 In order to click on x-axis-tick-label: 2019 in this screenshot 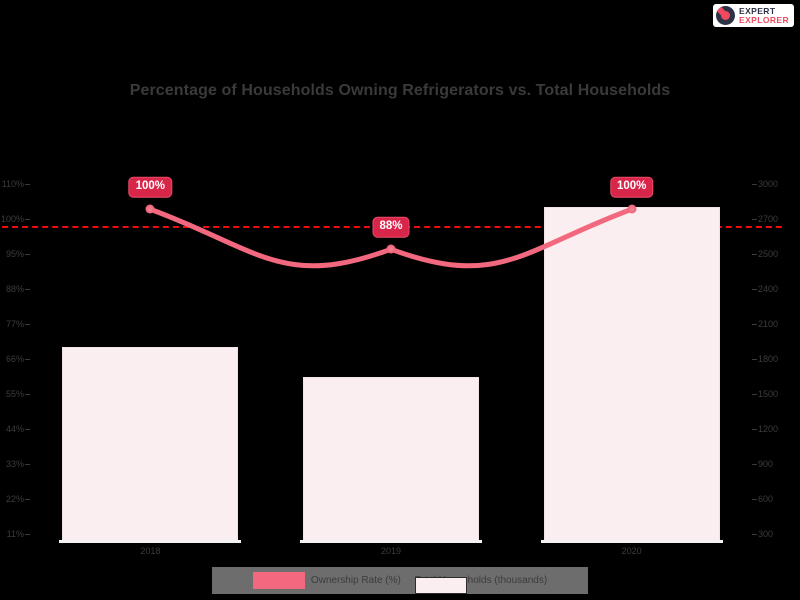, I will do `click(391, 551)`.